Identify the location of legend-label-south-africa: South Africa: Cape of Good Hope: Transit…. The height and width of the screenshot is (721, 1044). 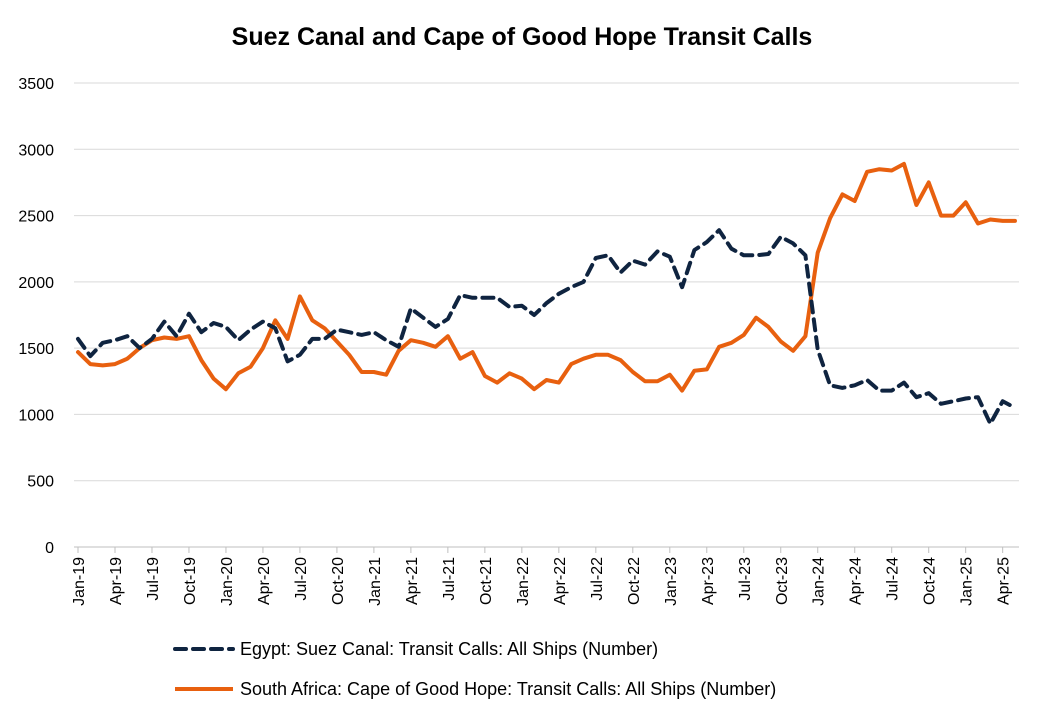
(508, 689).